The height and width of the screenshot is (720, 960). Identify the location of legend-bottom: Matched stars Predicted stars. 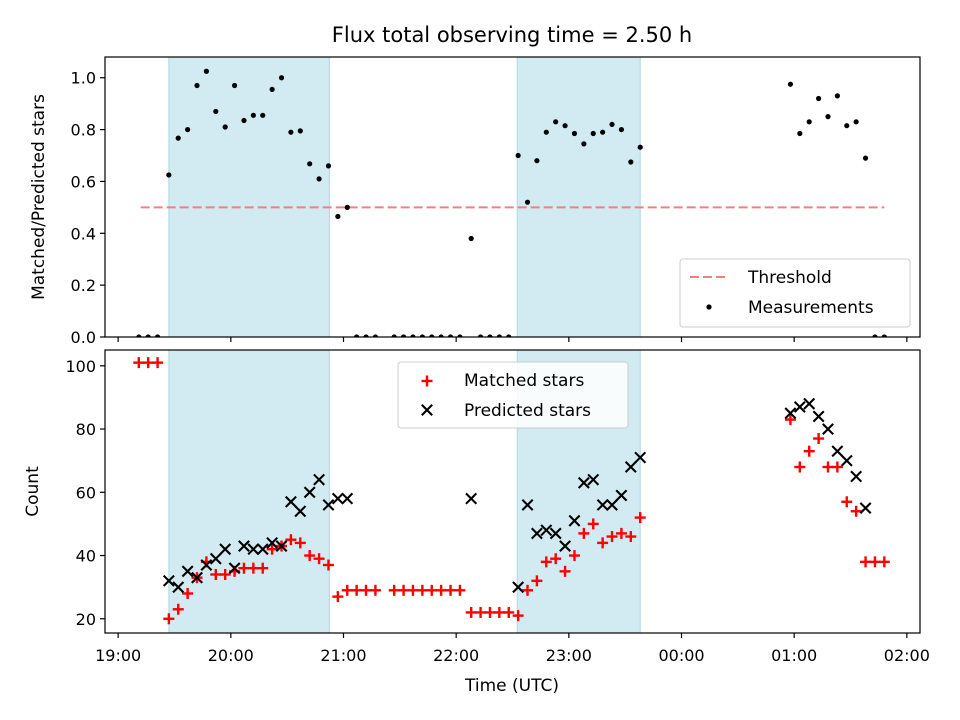
(513, 395).